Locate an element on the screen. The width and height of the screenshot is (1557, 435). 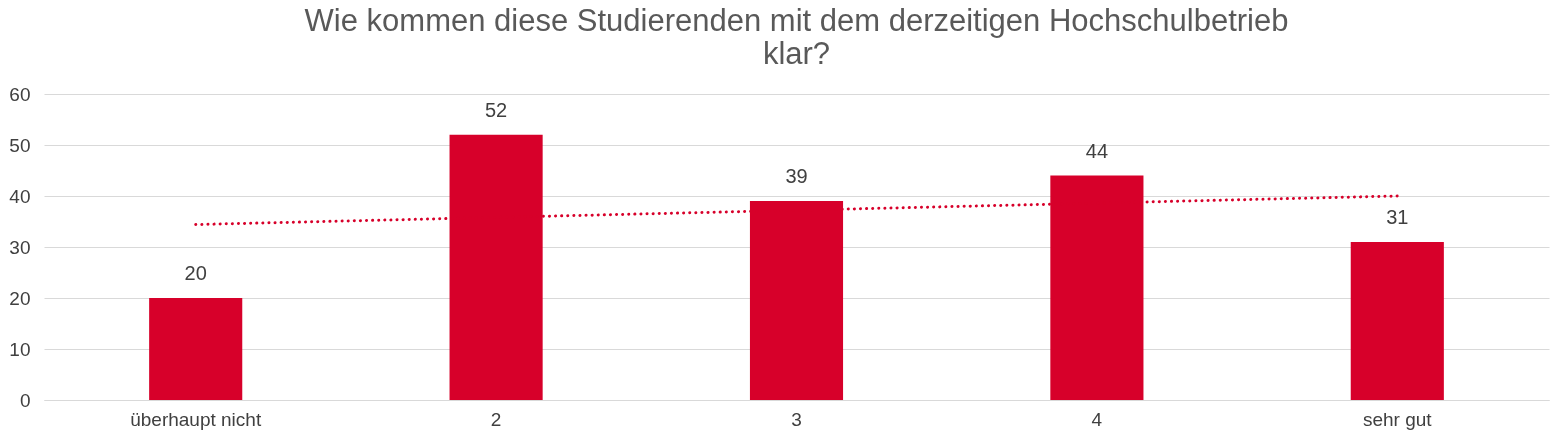
data-label: 52 is located at coordinates (496, 109).